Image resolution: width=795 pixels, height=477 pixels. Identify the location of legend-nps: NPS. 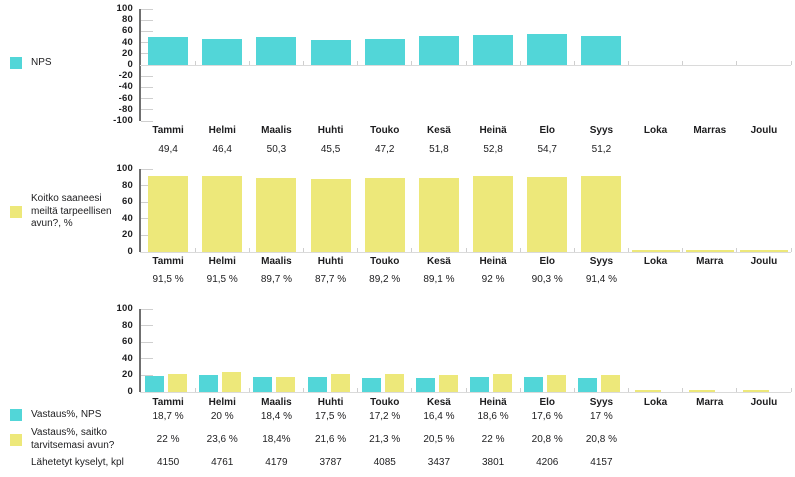
(70, 63).